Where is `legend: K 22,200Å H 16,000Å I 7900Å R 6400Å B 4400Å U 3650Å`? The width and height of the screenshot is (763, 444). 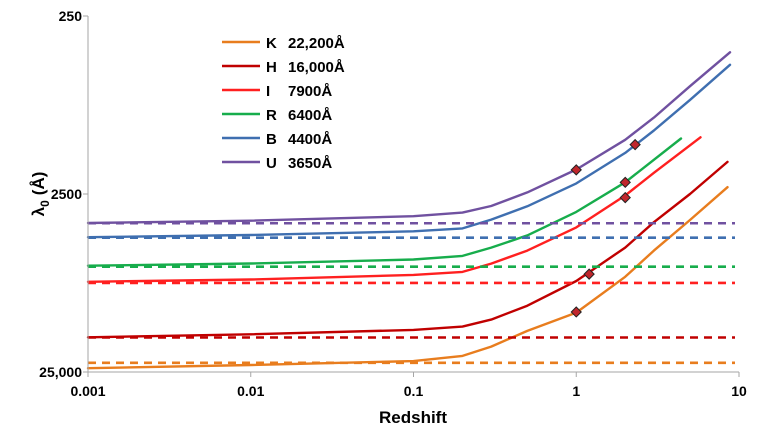
legend: K 22,200Å H 16,000Å I 7900Å R 6400Å B 4400Å U 3650Å is located at coordinates (283, 103).